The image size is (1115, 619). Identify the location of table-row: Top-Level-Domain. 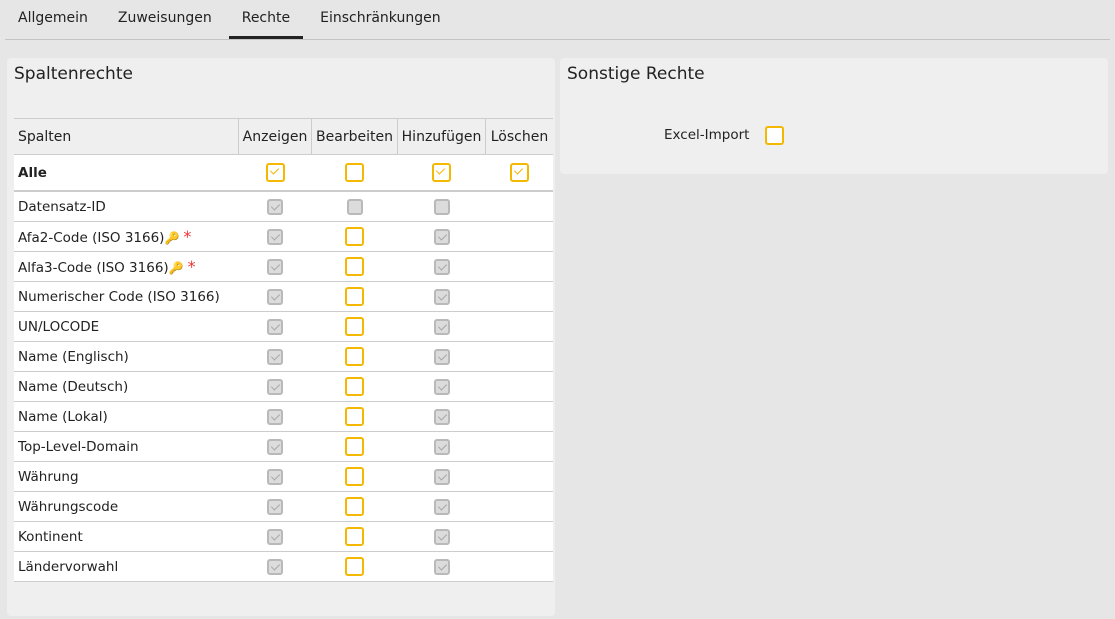
(283, 446).